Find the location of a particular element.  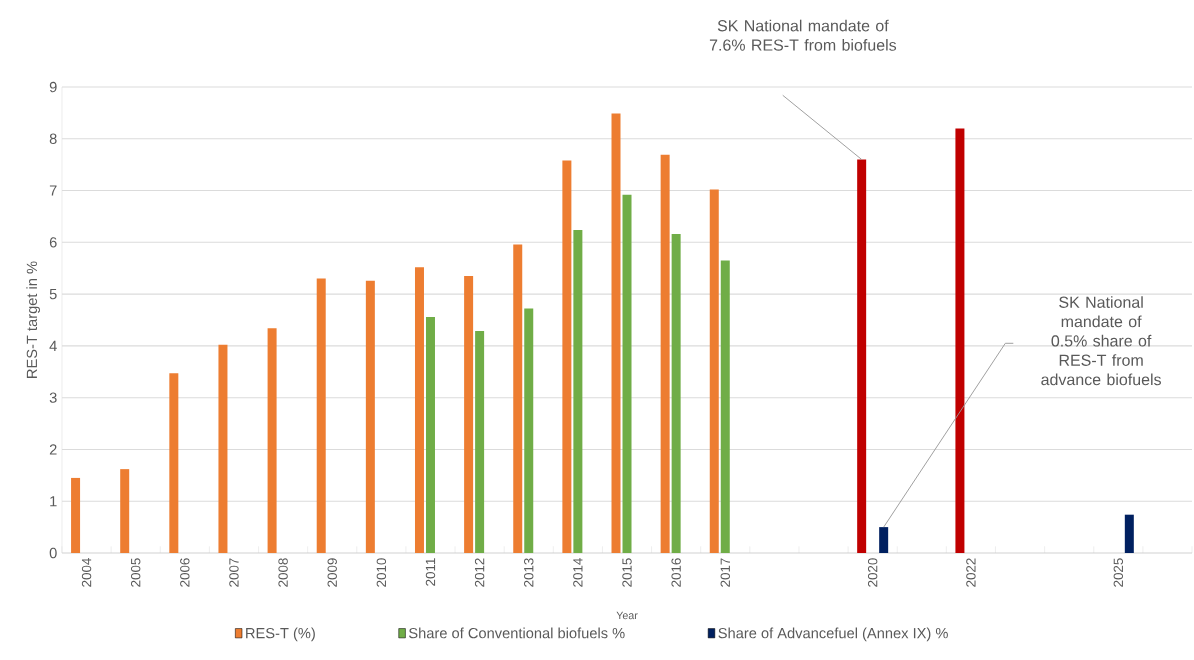

y-tick-label: 8 is located at coordinates (53, 138).